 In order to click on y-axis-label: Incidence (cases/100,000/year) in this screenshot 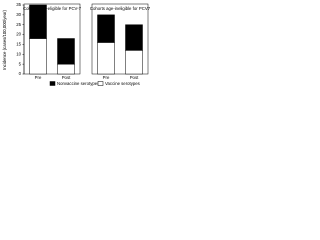, I will do `click(4, 39)`.